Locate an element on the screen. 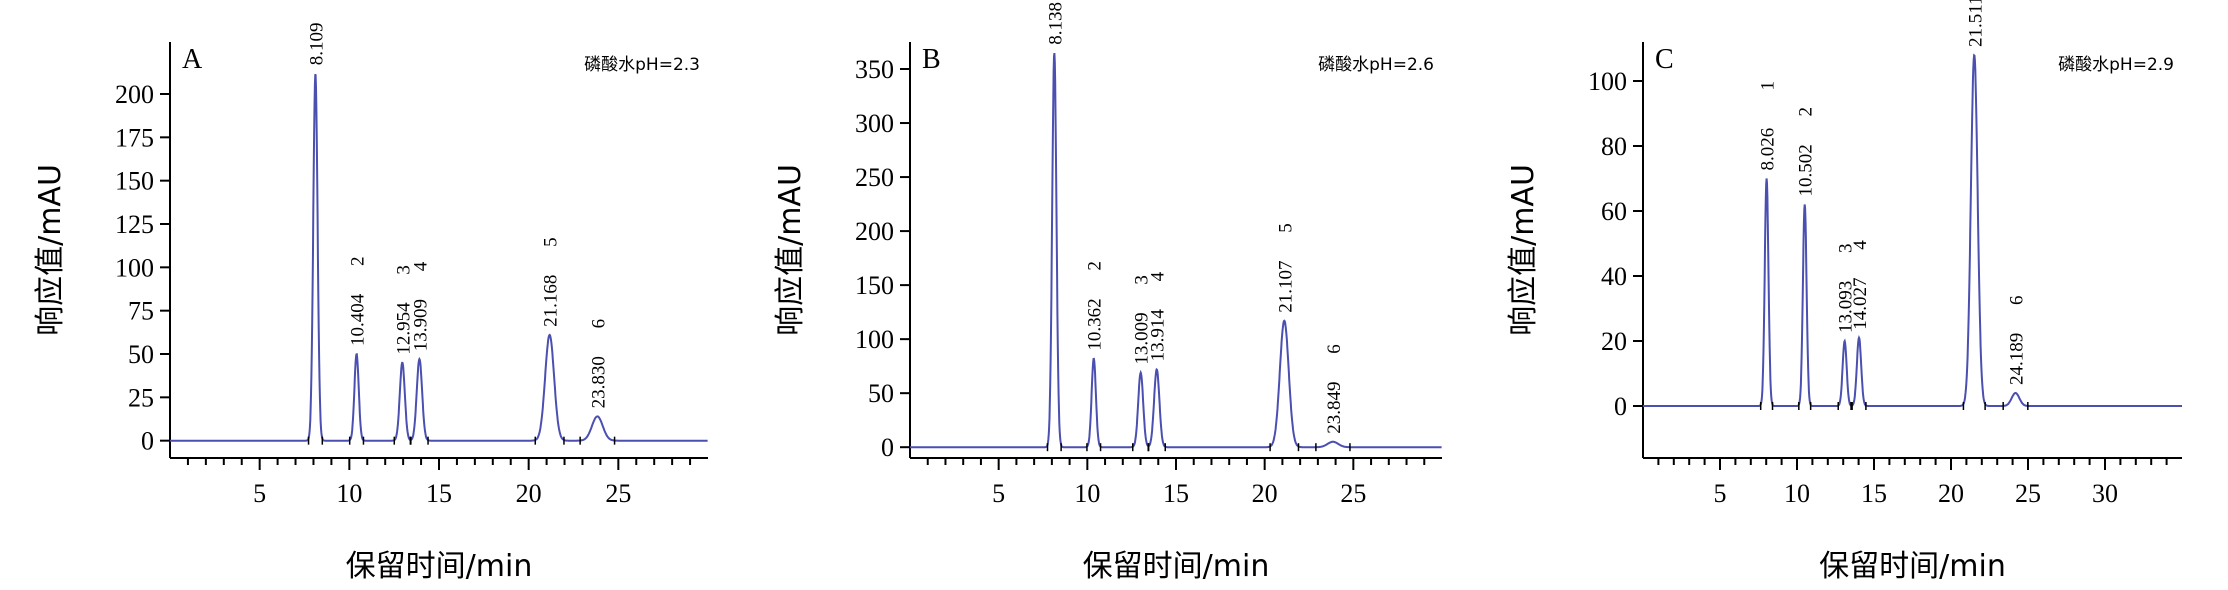  peak-retention-label: 10.502 is located at coordinates (1806, 170).